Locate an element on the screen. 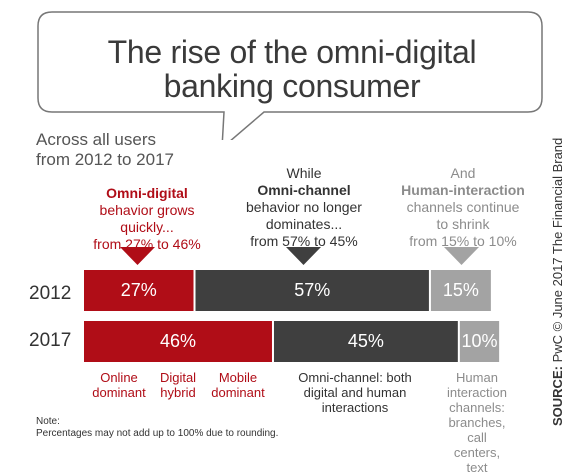 The image size is (583, 475). category-line: Human is located at coordinates (477, 377).